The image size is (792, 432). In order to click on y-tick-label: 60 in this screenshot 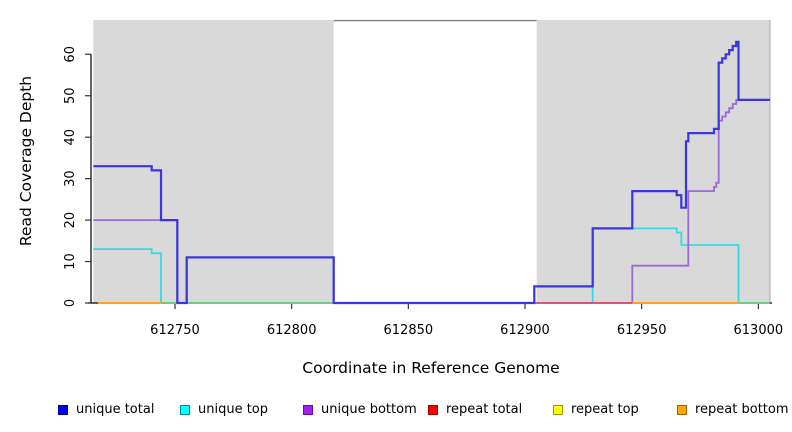, I will do `click(70, 54)`.